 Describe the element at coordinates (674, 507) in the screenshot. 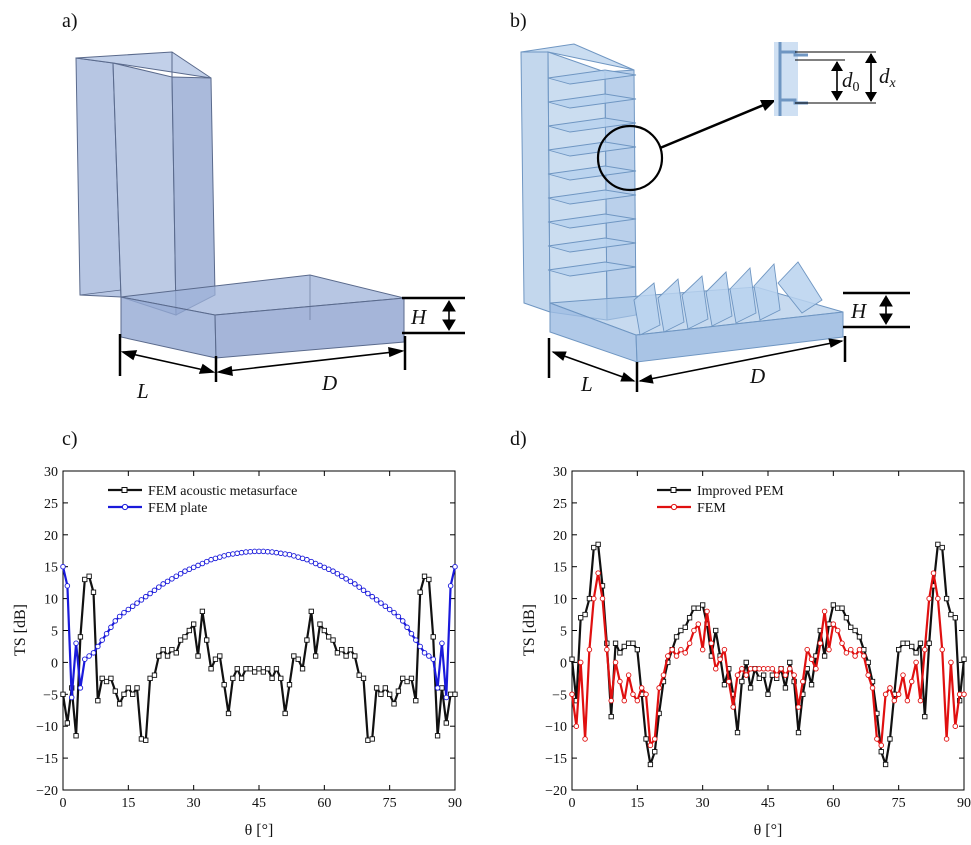

I see `legend-marker` at that location.